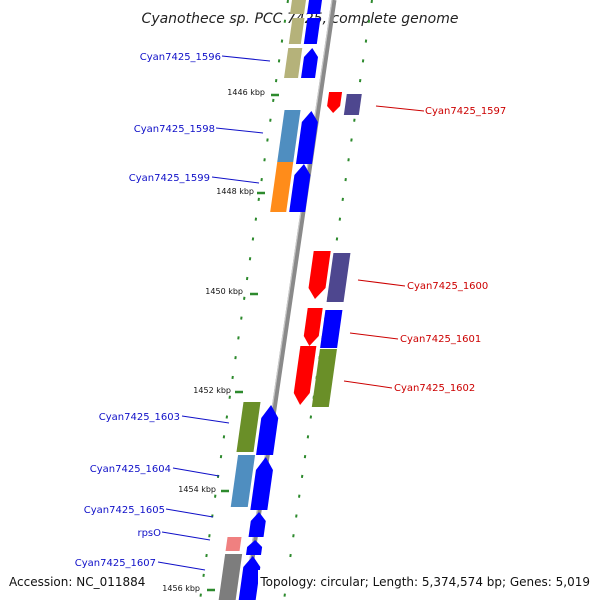 Image resolution: width=600 pixels, height=600 pixels. I want to click on gene-label-cyan7425-1600: Cyan7425_1600, so click(447, 286).